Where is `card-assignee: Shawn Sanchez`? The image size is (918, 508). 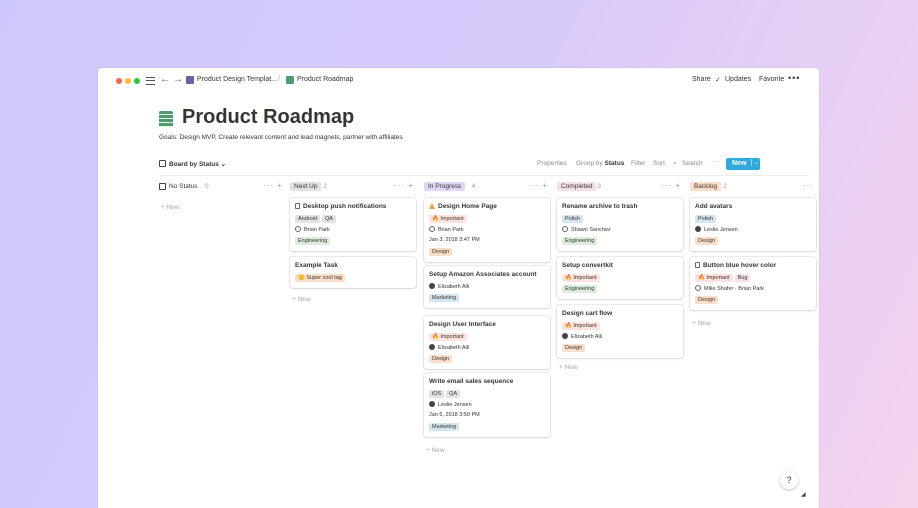
card-assignee: Shawn Sanchez is located at coordinates (586, 229).